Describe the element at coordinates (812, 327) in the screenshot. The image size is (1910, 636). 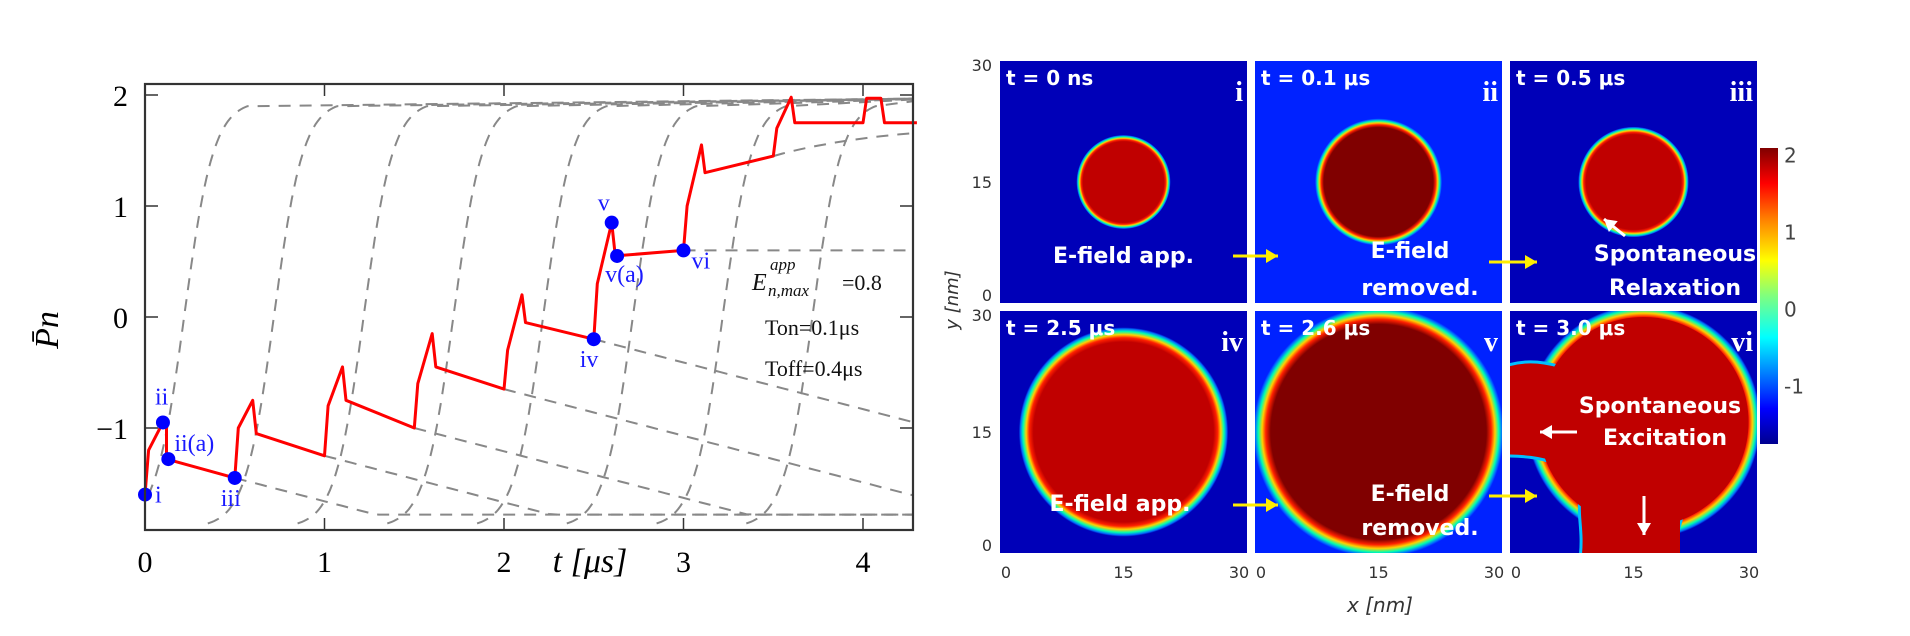
I see `ton-annotation: Ton=0.1μs` at that location.